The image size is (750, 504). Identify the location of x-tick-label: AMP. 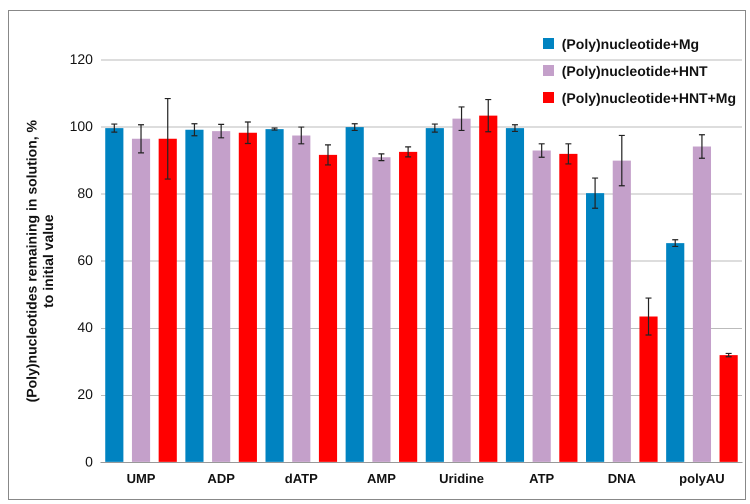
(381, 478).